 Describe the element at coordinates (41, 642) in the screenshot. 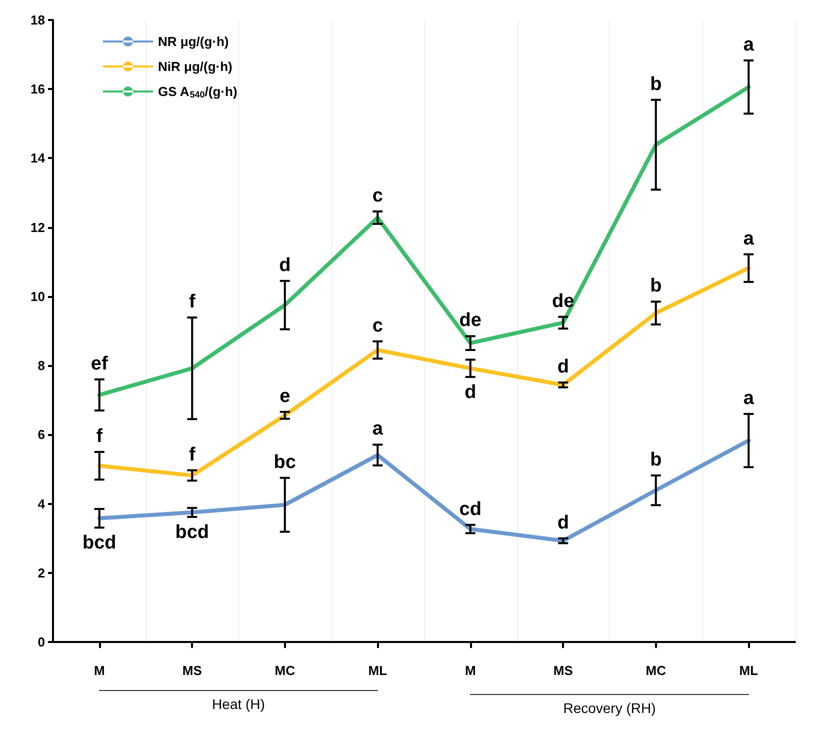

I see `y-tick-label: 0` at that location.